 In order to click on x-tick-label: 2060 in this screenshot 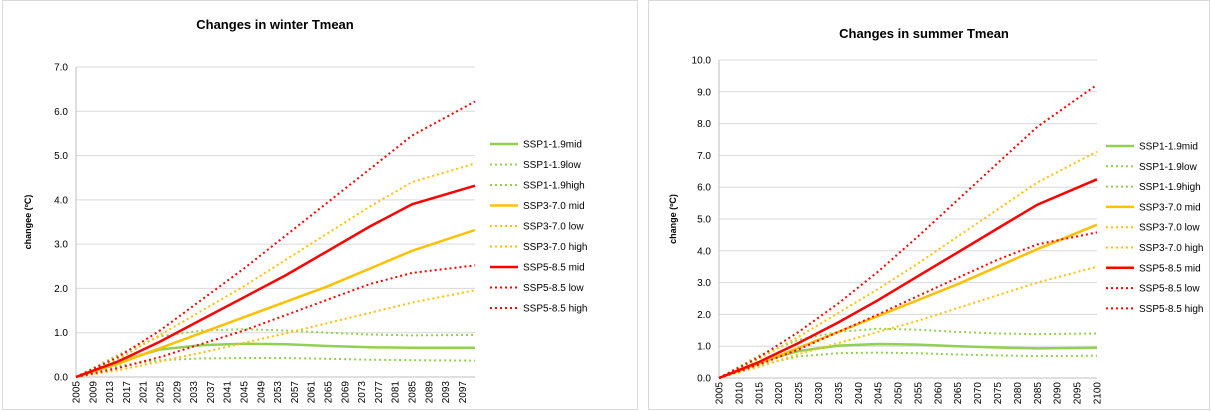, I will do `click(938, 393)`.